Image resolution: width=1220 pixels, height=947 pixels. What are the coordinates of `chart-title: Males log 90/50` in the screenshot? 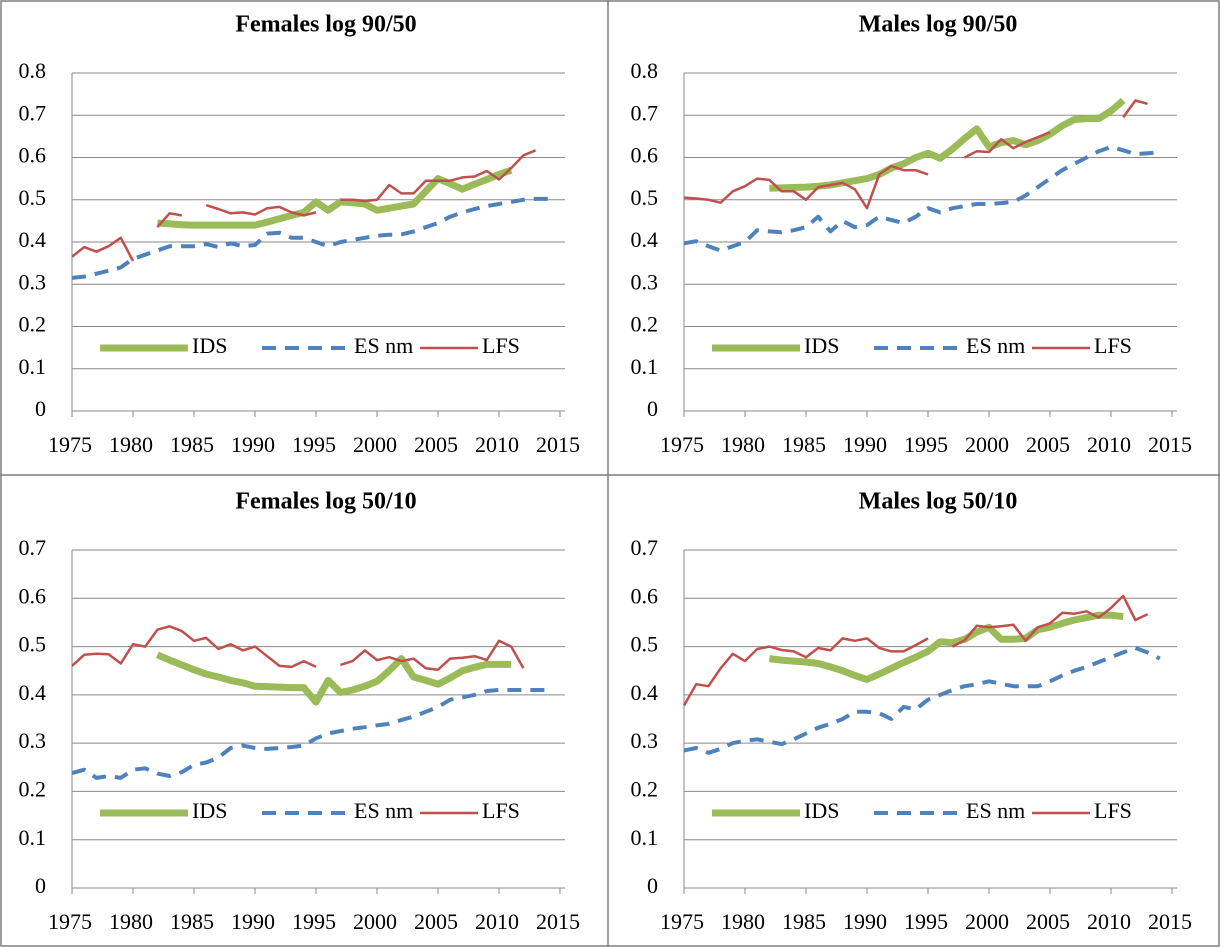 It's located at (938, 25).